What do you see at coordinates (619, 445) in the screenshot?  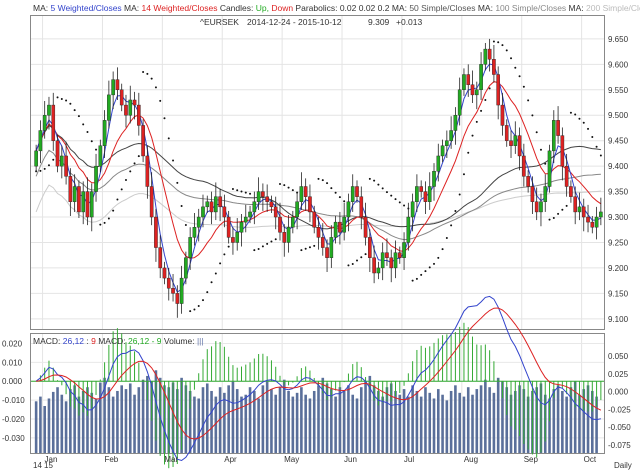 I see `macd-right-tick-label: -0.075` at bounding box center [619, 445].